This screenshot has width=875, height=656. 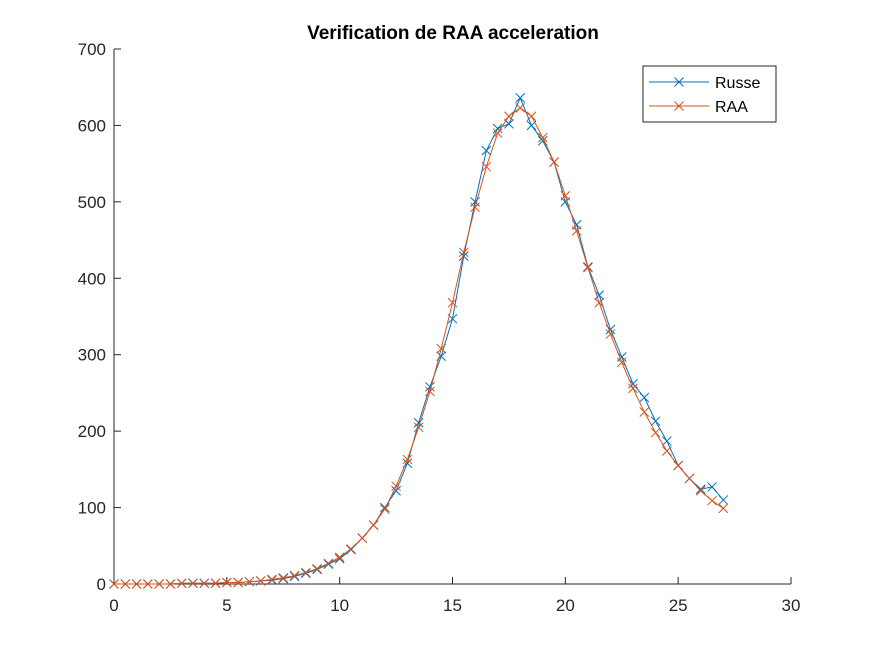 I want to click on y-tick-label: 100, so click(x=92, y=508).